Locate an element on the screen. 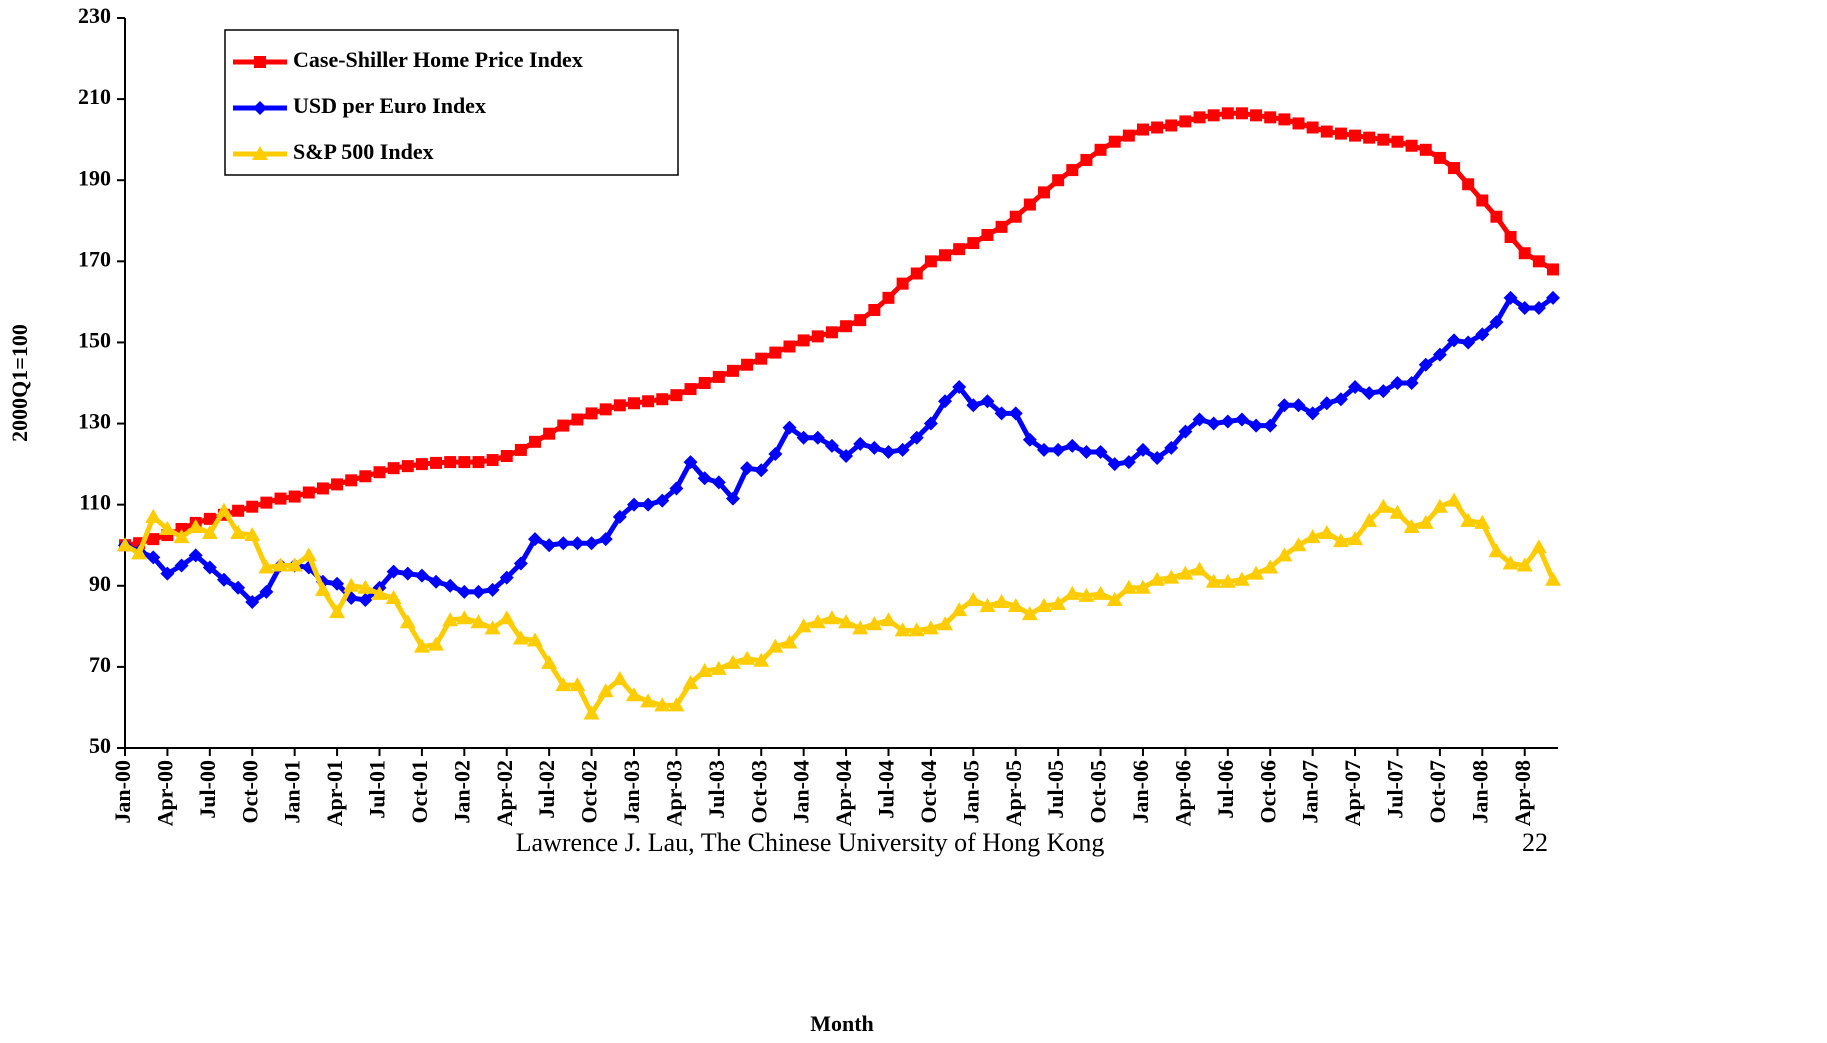 This screenshot has width=1827, height=1043. x-tick-label: Oct-07 is located at coordinates (1437, 792).